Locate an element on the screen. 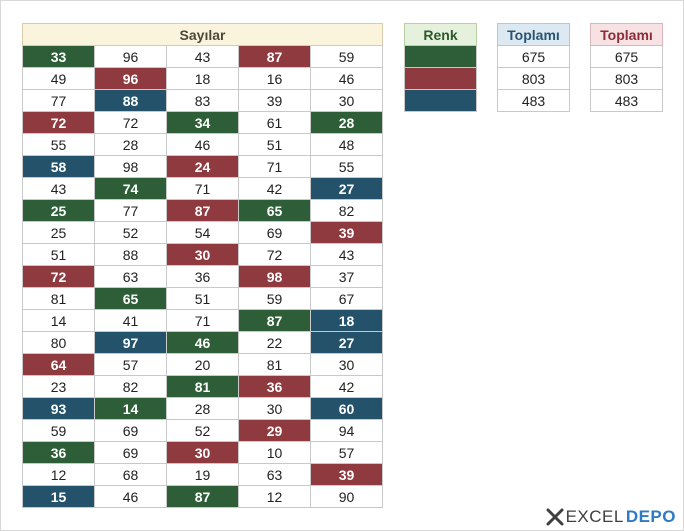 Image resolution: width=684 pixels, height=531 pixels. number-cell: 15 is located at coordinates (58, 496).